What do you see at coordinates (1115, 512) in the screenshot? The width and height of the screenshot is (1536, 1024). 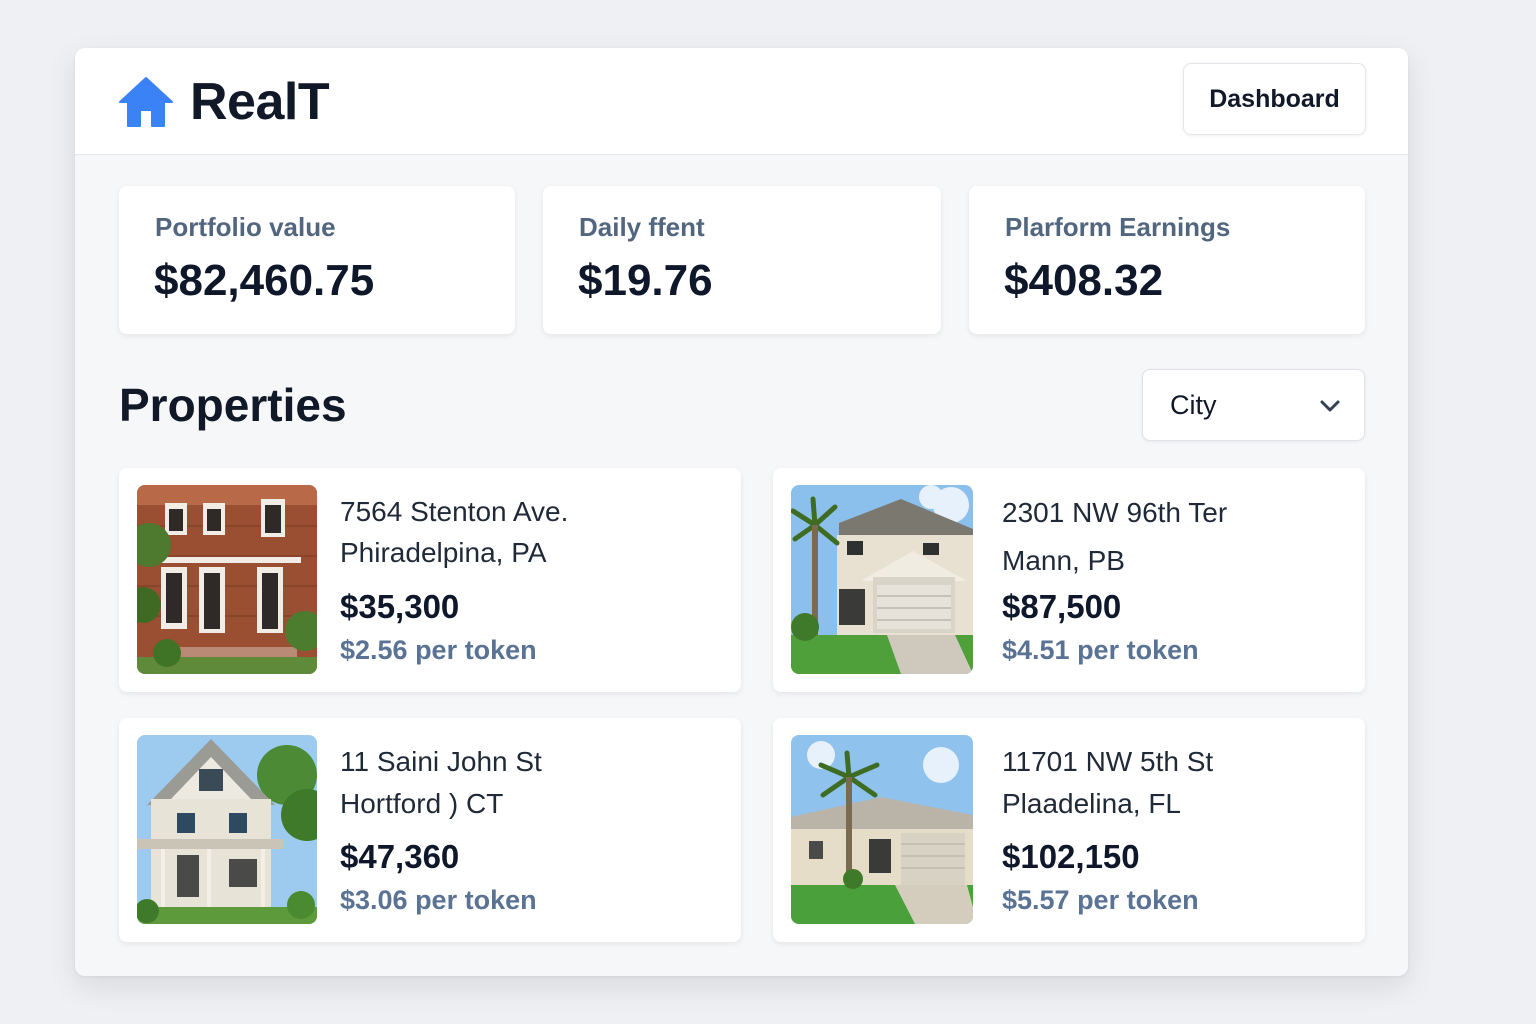 I see `property-address: 2301 NW 96th Ter` at bounding box center [1115, 512].